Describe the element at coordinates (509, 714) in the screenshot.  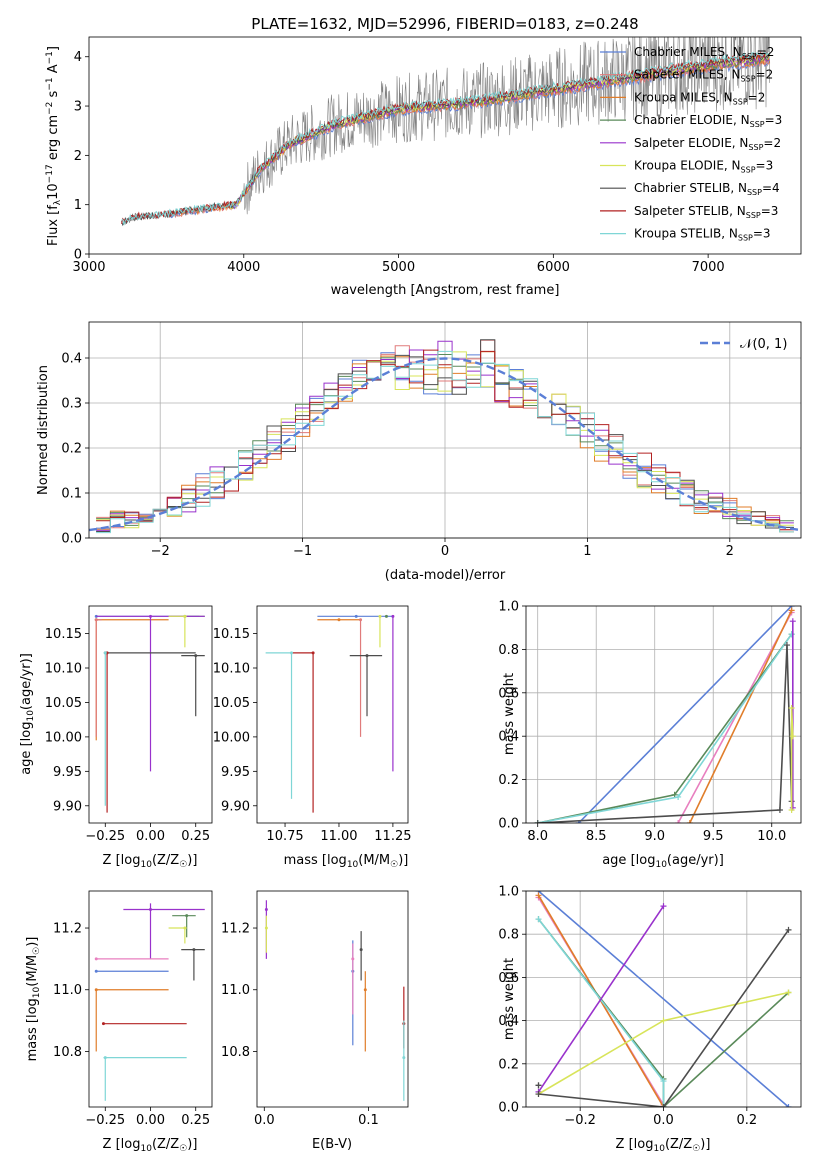
I see `y-axis-label: mass weight` at that location.